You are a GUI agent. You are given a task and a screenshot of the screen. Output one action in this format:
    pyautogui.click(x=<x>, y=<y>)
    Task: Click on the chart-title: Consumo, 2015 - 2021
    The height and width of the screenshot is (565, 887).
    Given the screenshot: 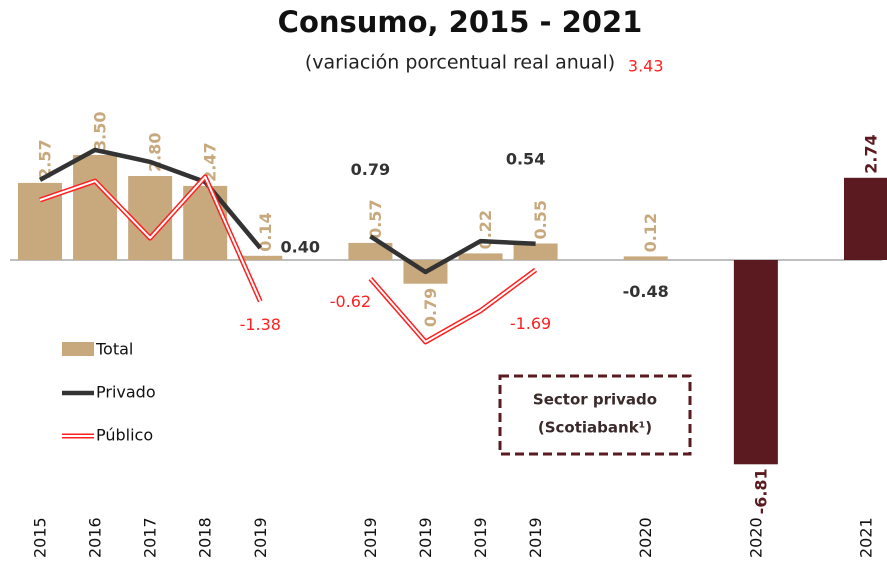 What is the action you would take?
    pyautogui.click(x=460, y=22)
    